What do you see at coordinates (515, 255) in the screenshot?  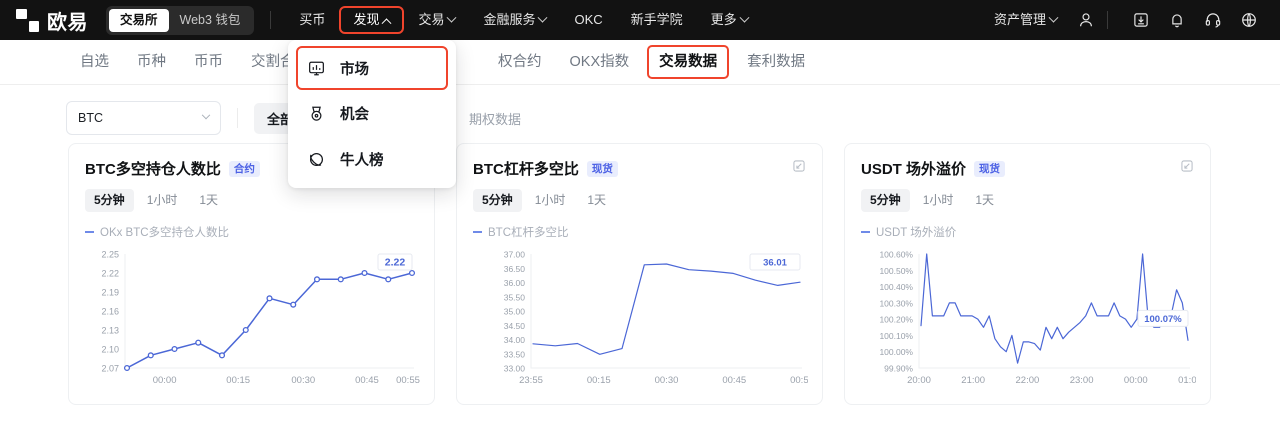 I see `svg-text: 37.00` at bounding box center [515, 255].